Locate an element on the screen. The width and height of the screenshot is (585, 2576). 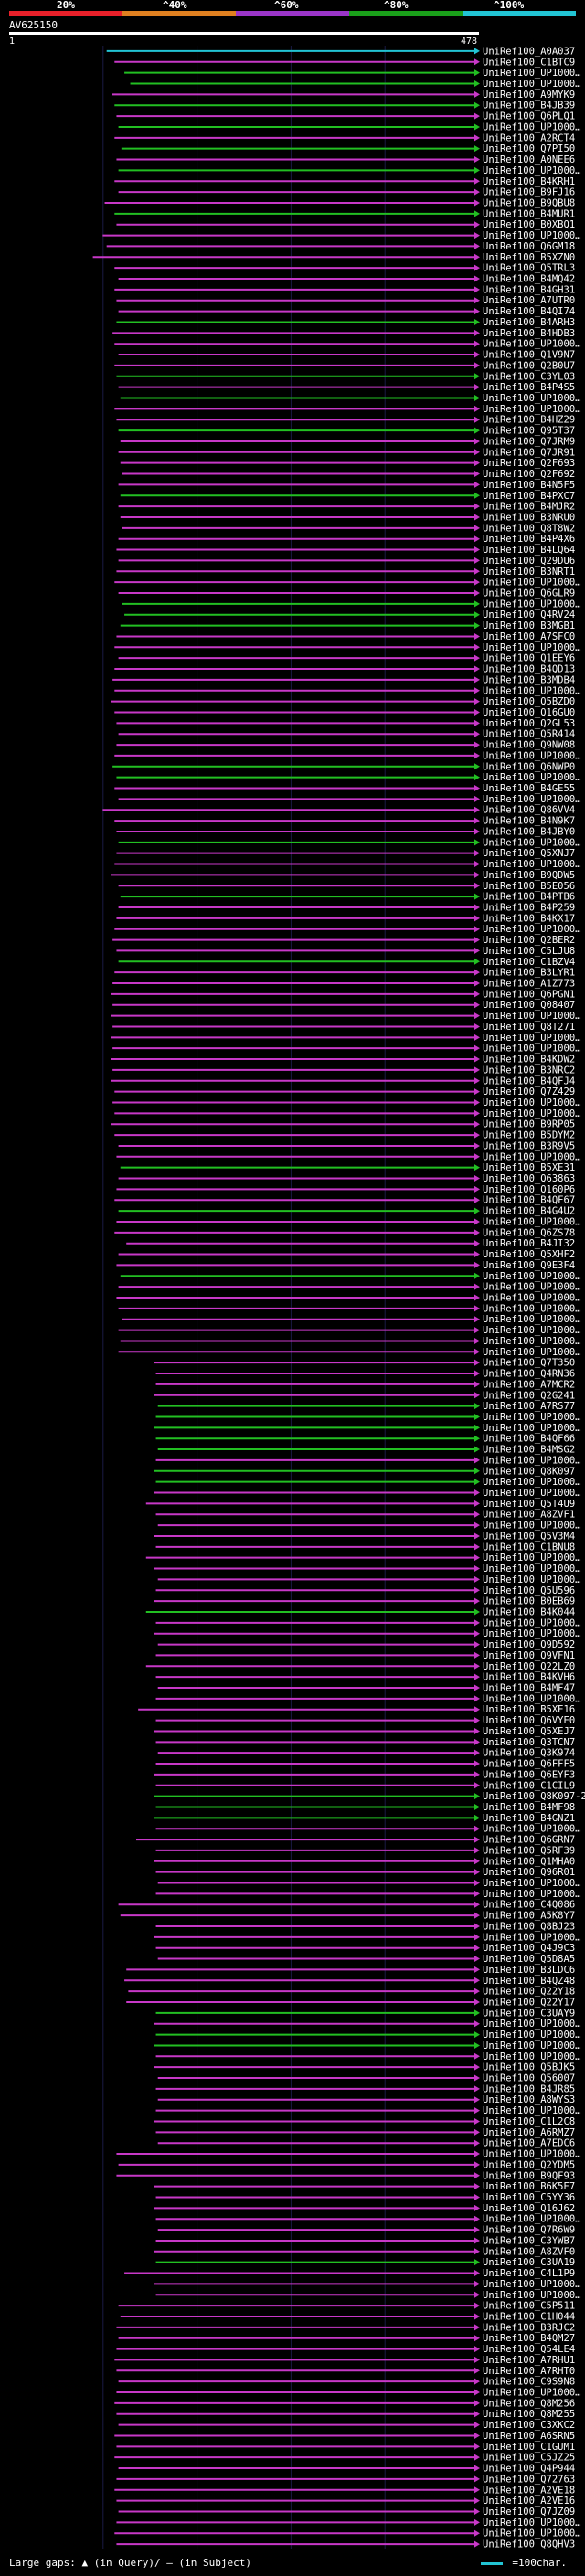
hit-row: UniRef100_A1Z773 is located at coordinates (343, 984).